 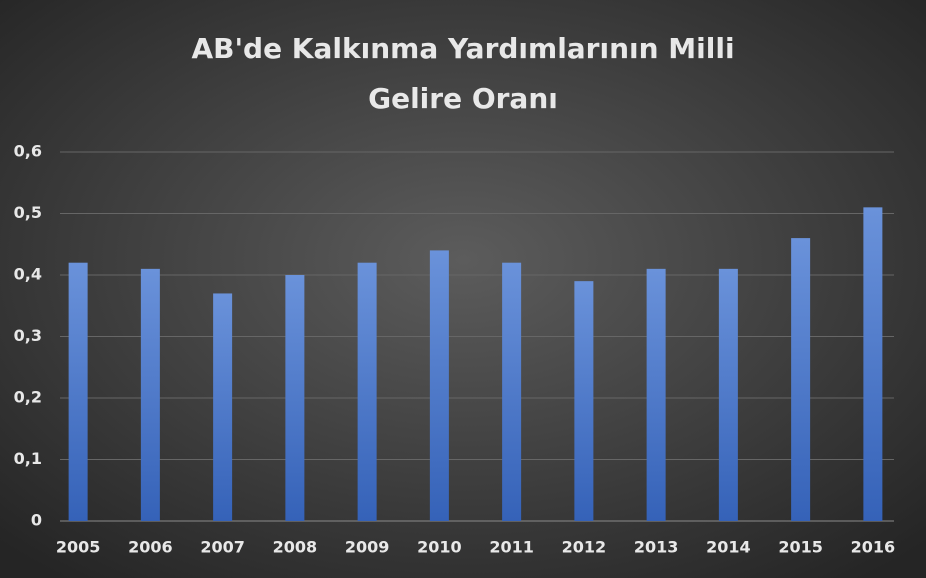 I want to click on x-tick-label: 2007, so click(x=222, y=547).